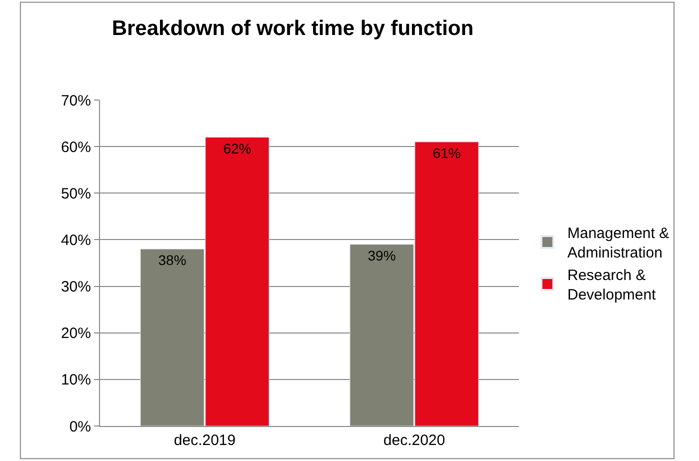  Describe the element at coordinates (205, 440) in the screenshot. I see `x-tick-label: dec.2019` at that location.